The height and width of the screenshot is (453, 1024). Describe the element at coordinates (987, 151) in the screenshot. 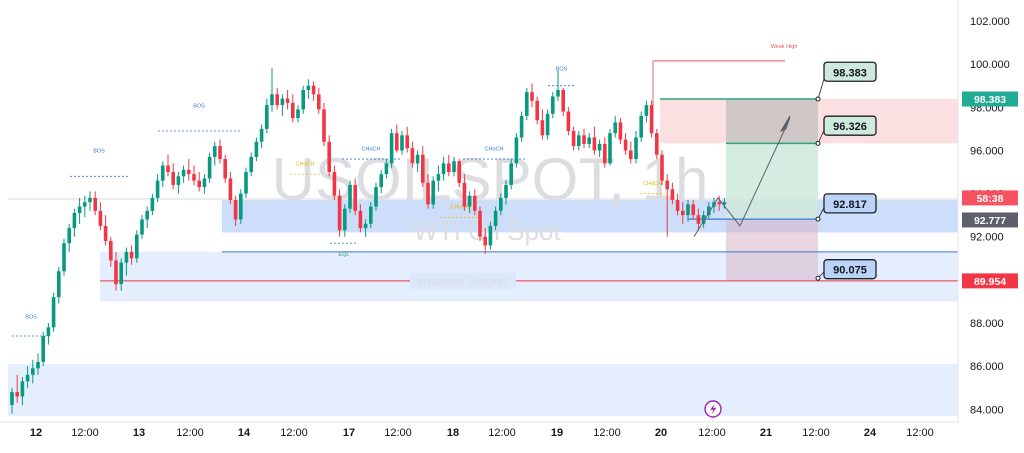

I see `price-tick-label: 96.000` at that location.